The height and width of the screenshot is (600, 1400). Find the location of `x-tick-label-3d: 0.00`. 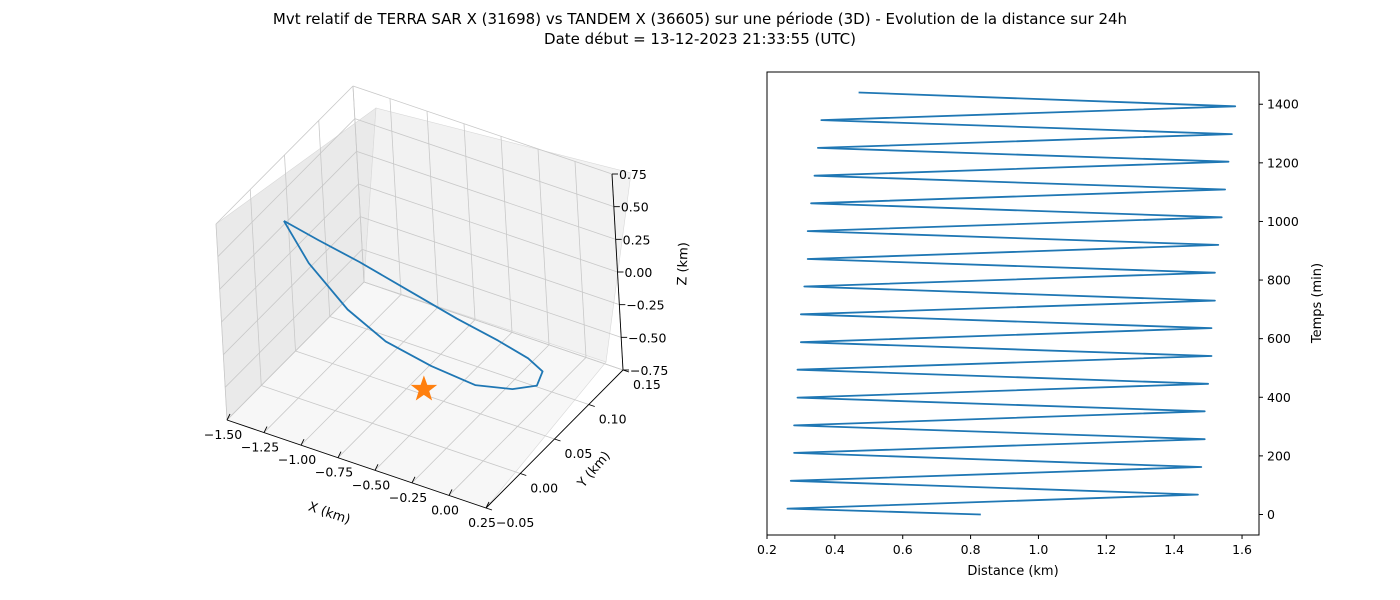

x-tick-label-3d: 0.00 is located at coordinates (445, 509).